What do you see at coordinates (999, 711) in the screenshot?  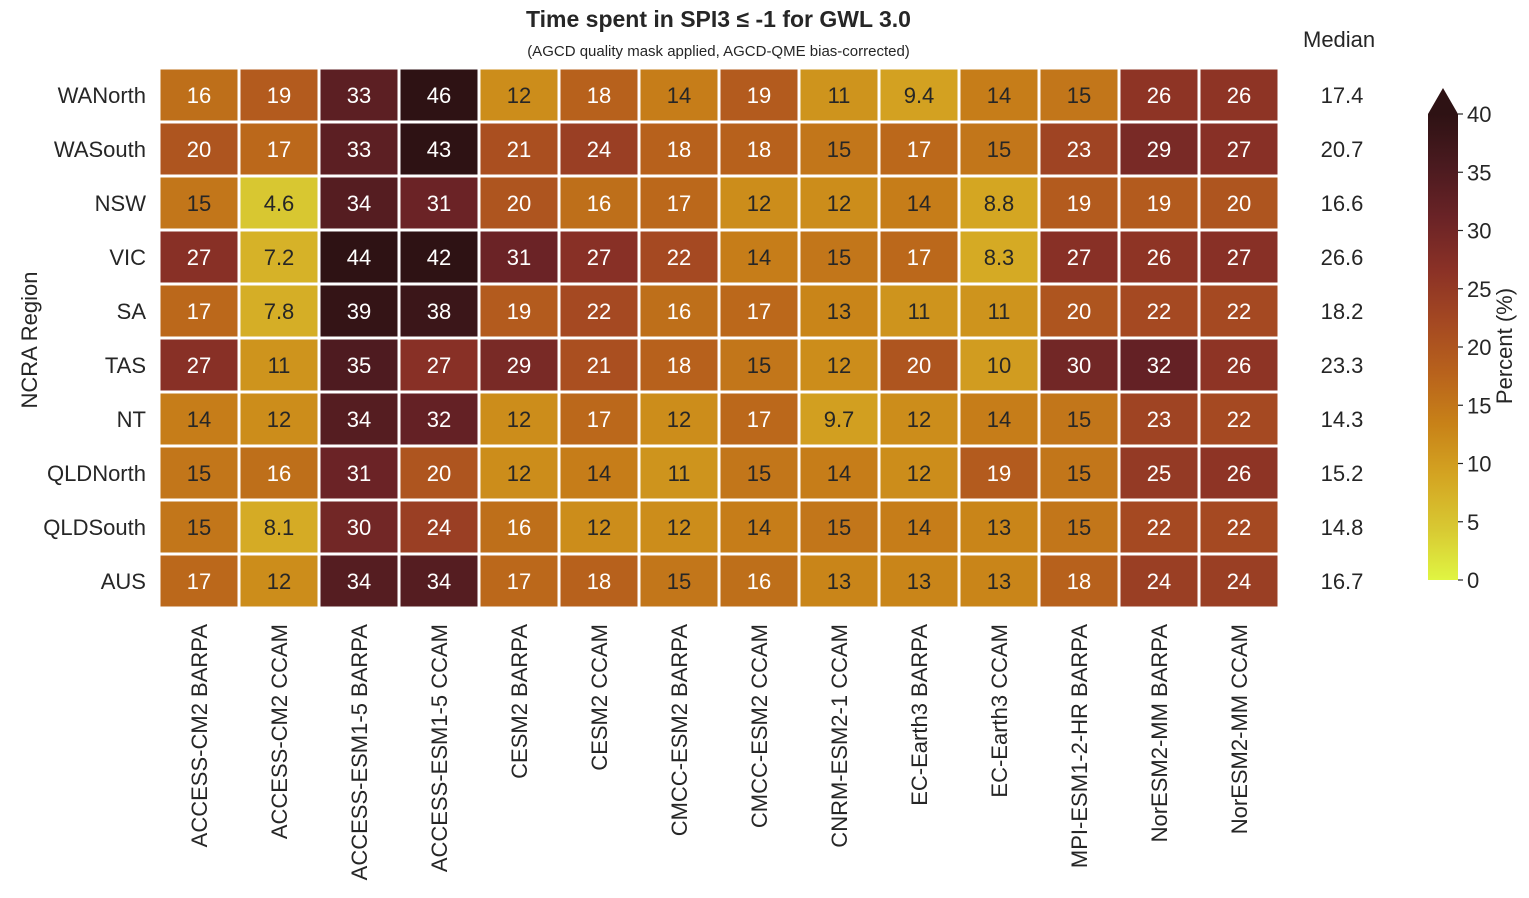 I see `column-tick-label: EC-Earth3 CCAM` at bounding box center [999, 711].